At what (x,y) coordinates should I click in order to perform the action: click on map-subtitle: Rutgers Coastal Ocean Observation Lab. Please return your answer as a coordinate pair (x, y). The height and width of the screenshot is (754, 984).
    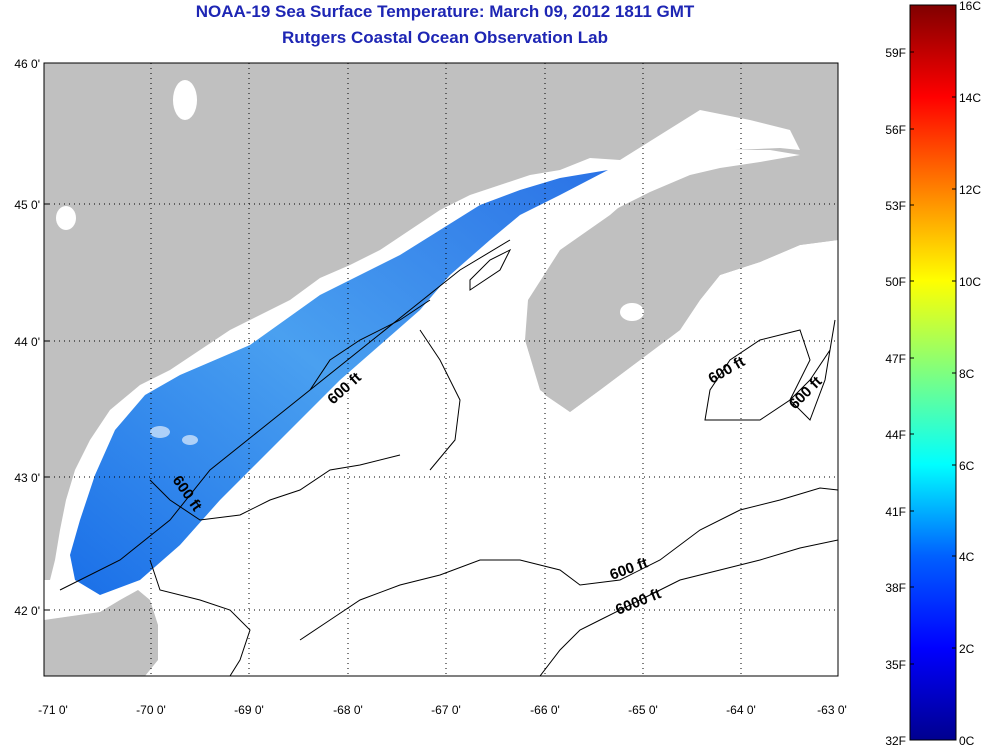
    Looking at the image, I should click on (445, 37).